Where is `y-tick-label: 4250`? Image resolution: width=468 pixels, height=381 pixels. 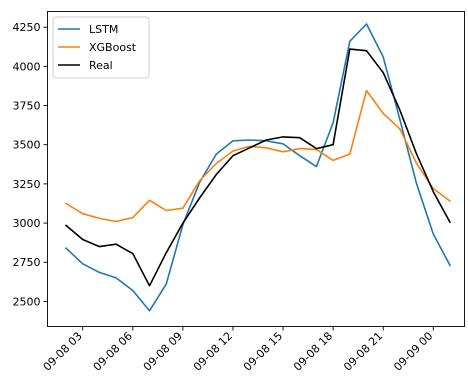 y-tick-label: 4250 is located at coordinates (27, 27).